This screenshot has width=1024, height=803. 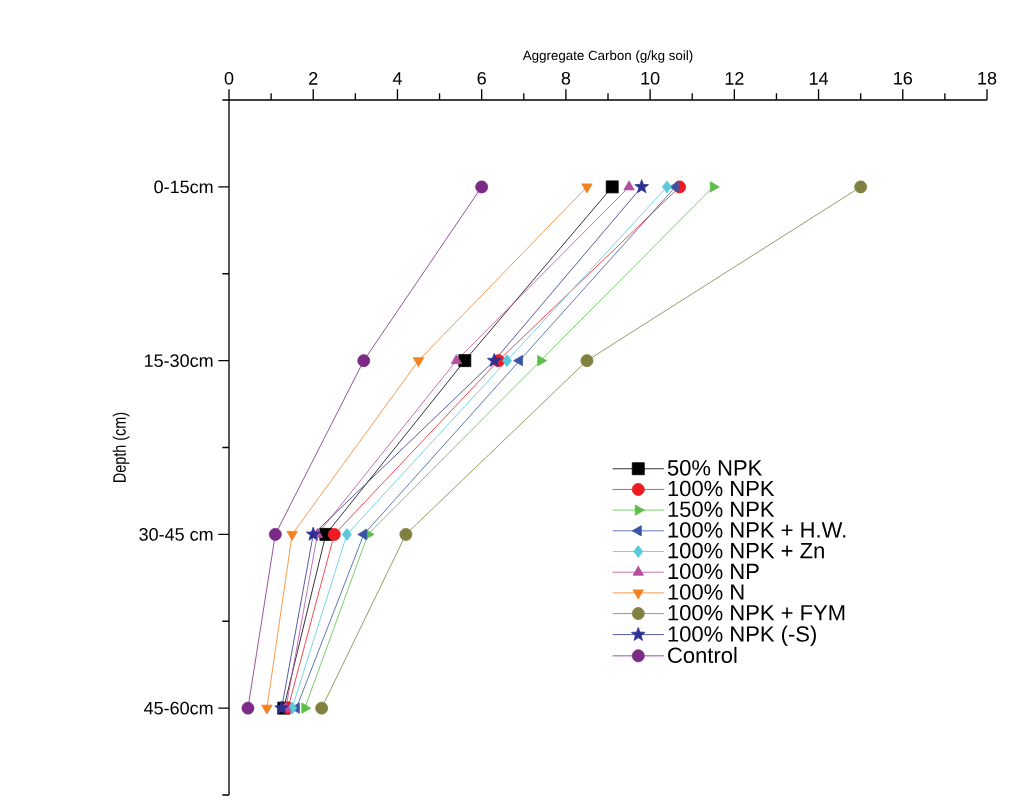 What do you see at coordinates (734, 78) in the screenshot?
I see `x-tick-label: 12` at bounding box center [734, 78].